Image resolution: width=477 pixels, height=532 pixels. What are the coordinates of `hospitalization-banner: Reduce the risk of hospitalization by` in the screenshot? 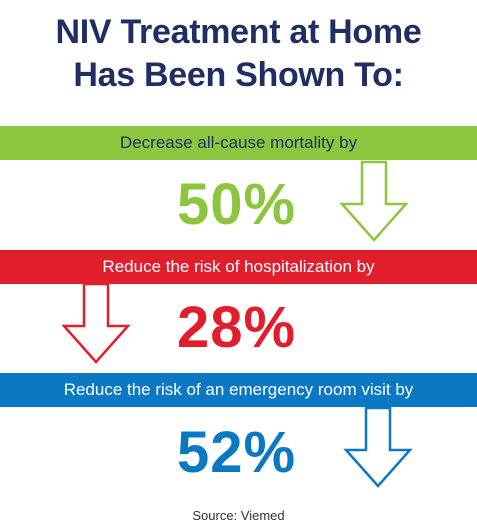 It's located at (238, 267).